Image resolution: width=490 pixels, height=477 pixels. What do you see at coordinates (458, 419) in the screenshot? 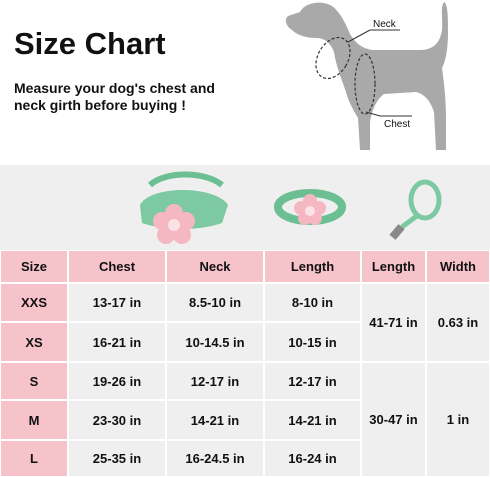
I see `leash-cell: 1 in` at bounding box center [458, 419].